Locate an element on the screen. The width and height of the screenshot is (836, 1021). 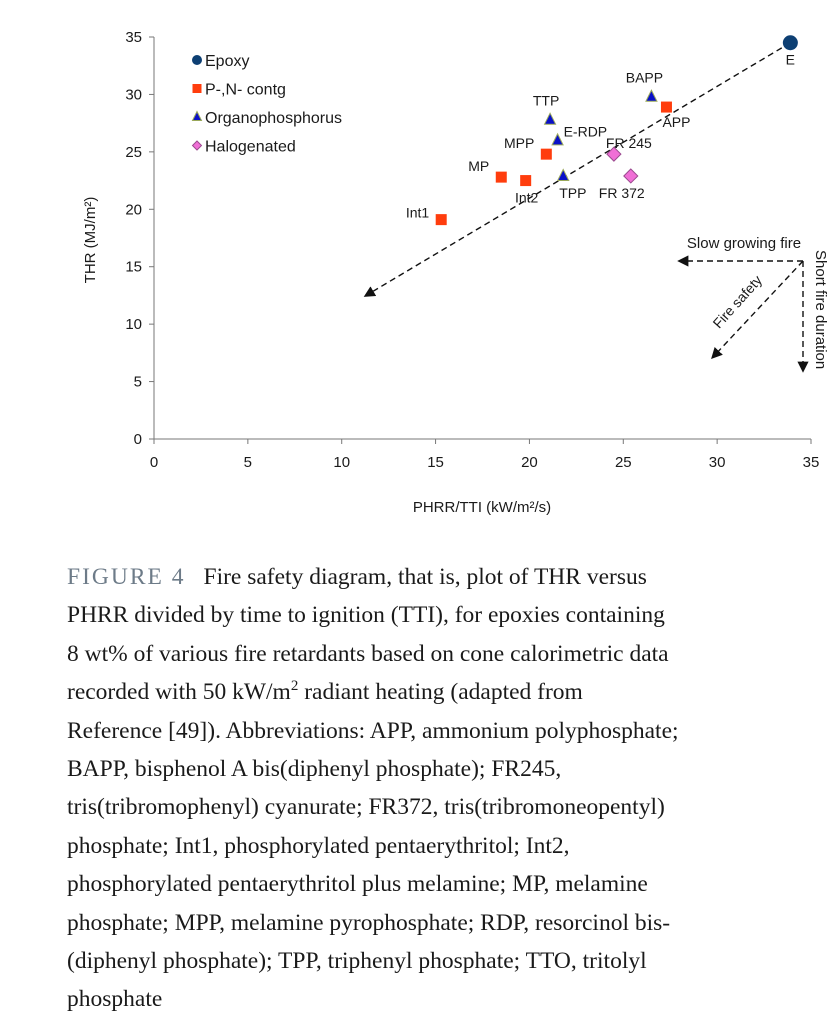
x-axis-label: PHRR/TTI (kW/m²/s) is located at coordinates (482, 507).